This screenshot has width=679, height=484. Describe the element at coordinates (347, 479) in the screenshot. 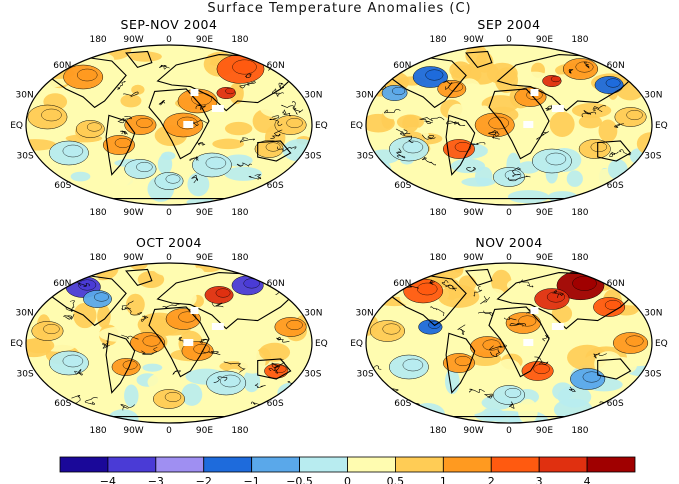

I see `colorbar-tick-label: 0` at that location.